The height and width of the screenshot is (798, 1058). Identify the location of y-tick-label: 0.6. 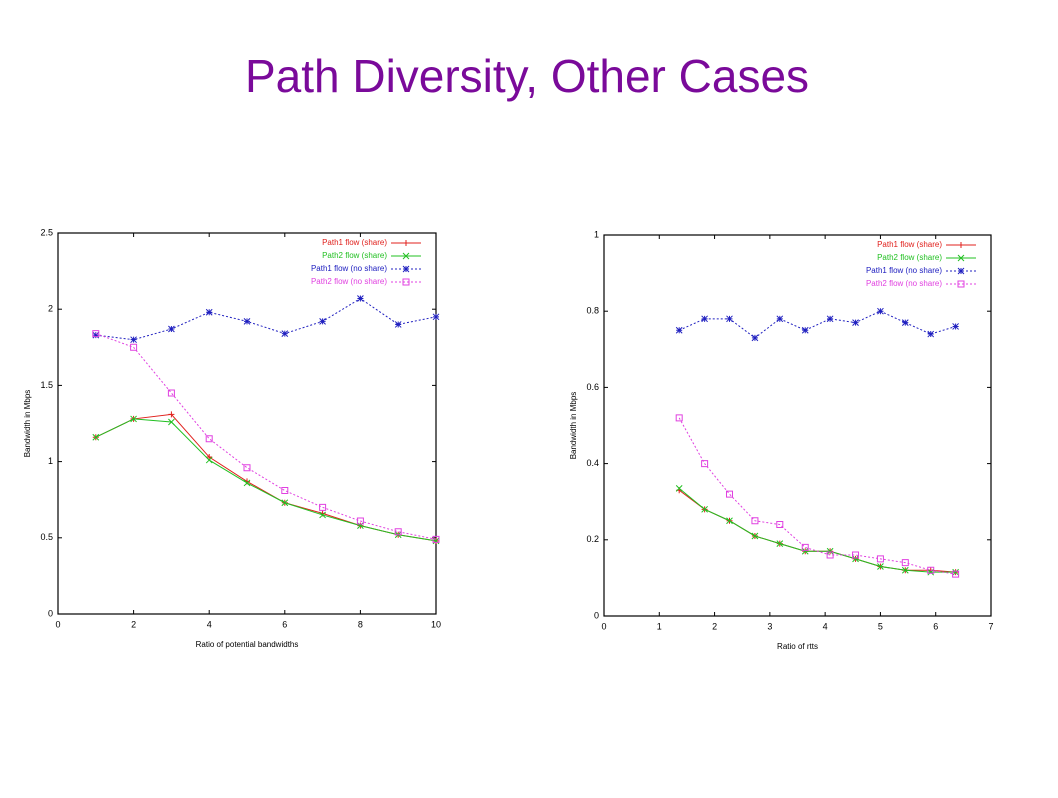
(592, 387).